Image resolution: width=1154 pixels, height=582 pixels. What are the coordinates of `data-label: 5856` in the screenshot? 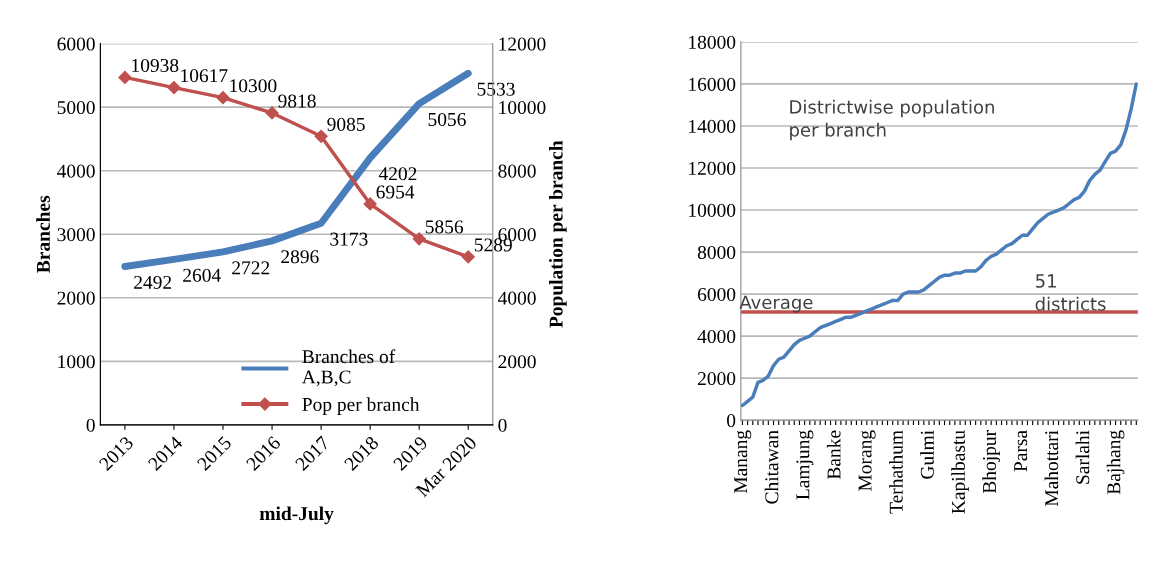 It's located at (444, 227).